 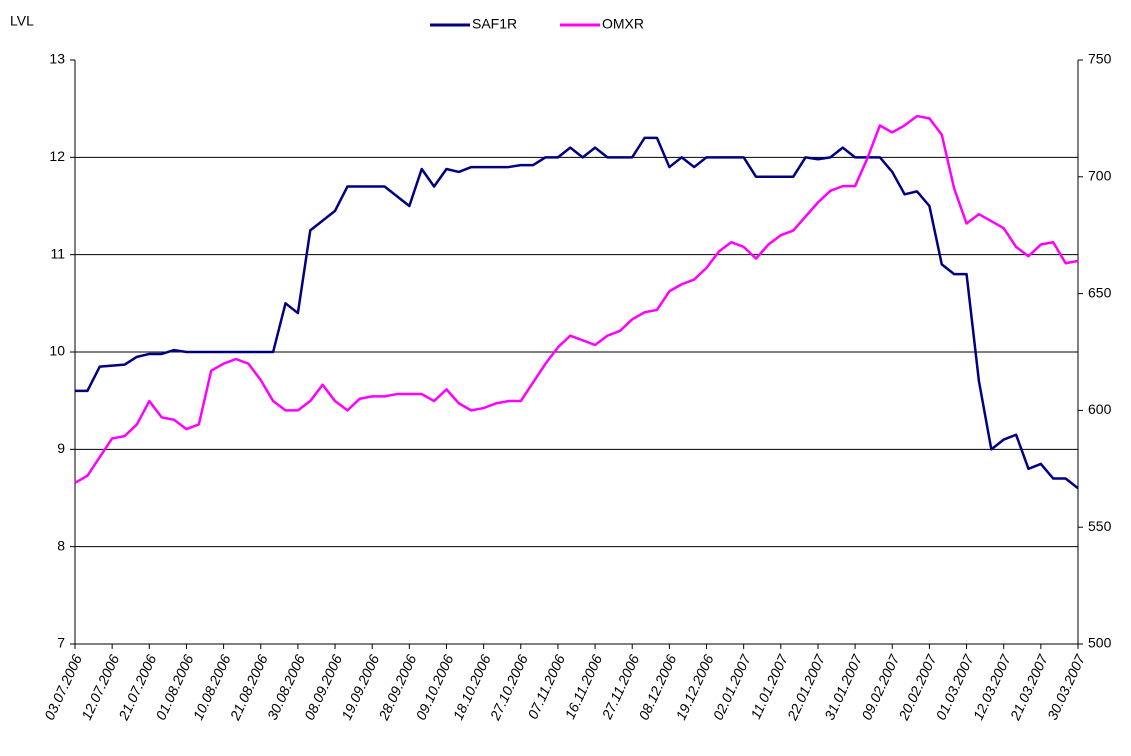 What do you see at coordinates (1100, 409) in the screenshot?
I see `y2-tick-label: 600` at bounding box center [1100, 409].